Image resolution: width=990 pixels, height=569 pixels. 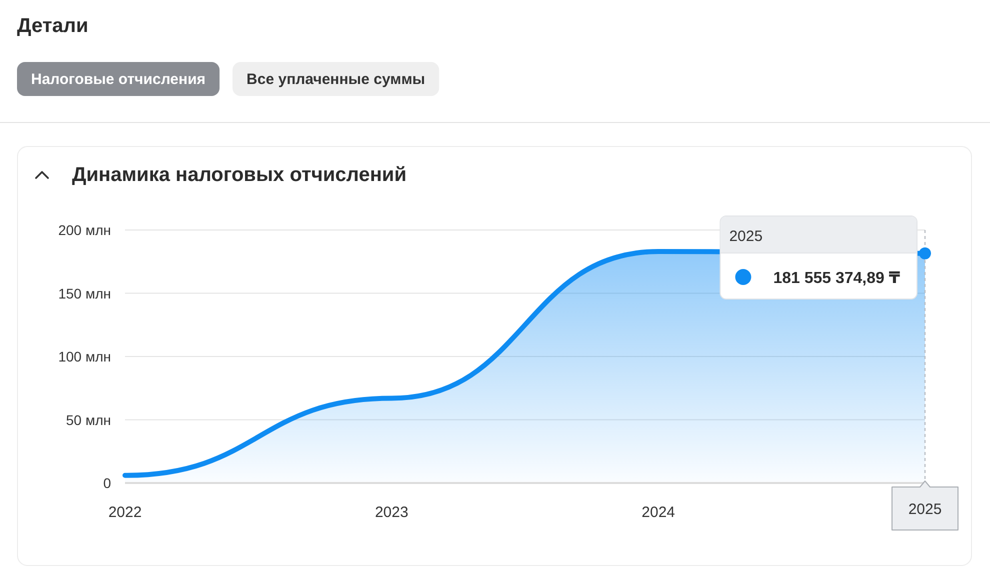 What do you see at coordinates (659, 512) in the screenshot?
I see `x-tick-label: 2024` at bounding box center [659, 512].